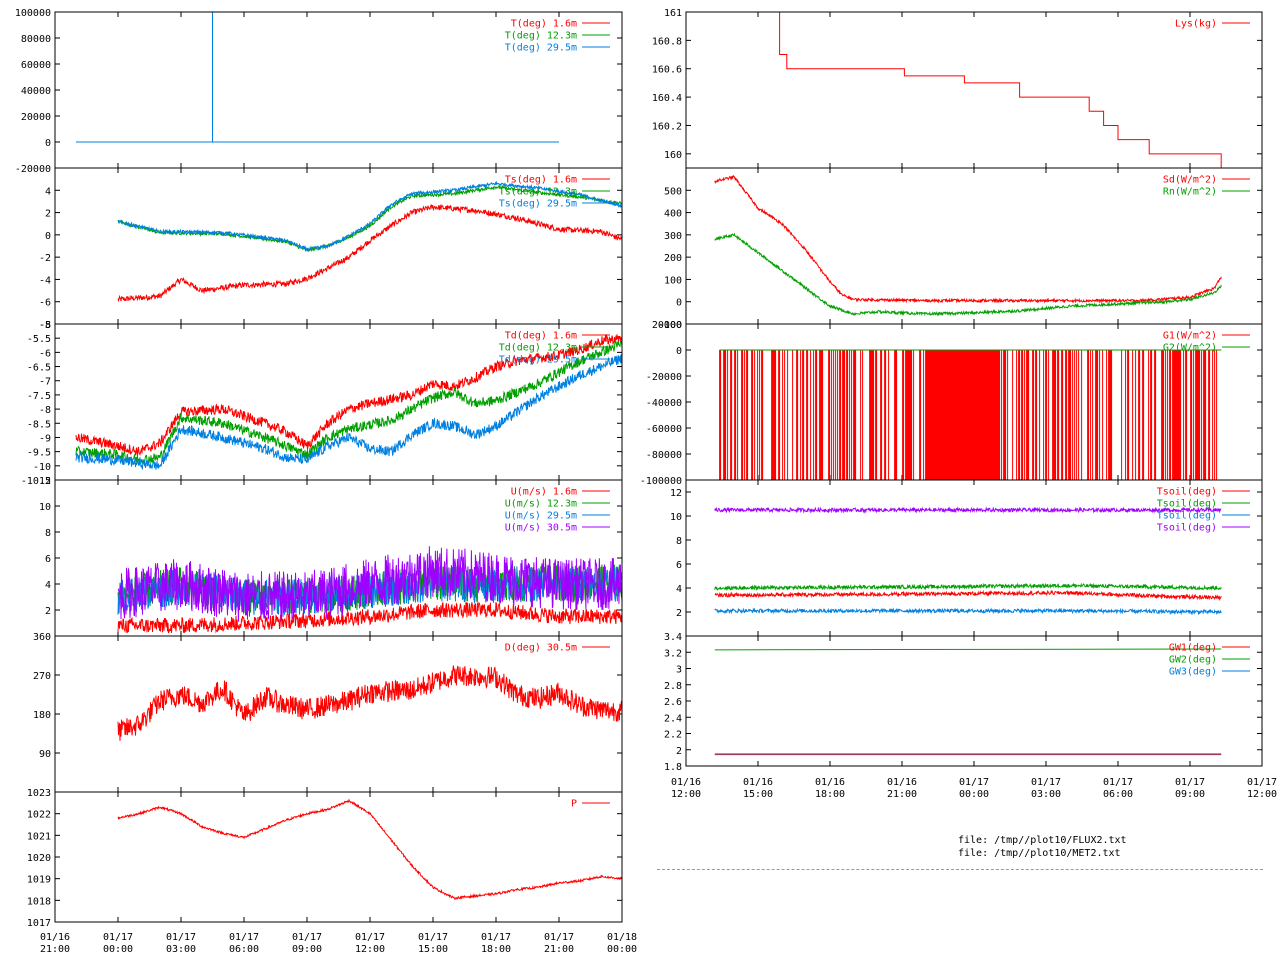  What do you see at coordinates (307, 949) in the screenshot?
I see `x-tick-label: 09:00` at bounding box center [307, 949].